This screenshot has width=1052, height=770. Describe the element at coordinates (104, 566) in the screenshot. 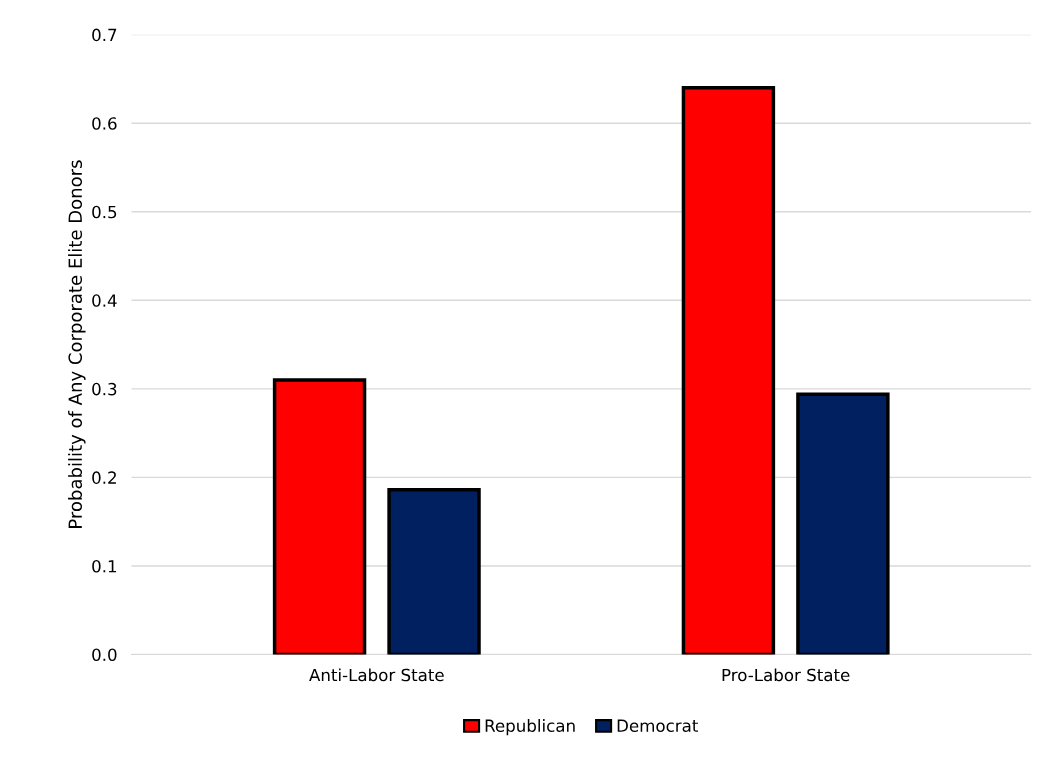

I see `y-tick-label: 0.1` at that location.